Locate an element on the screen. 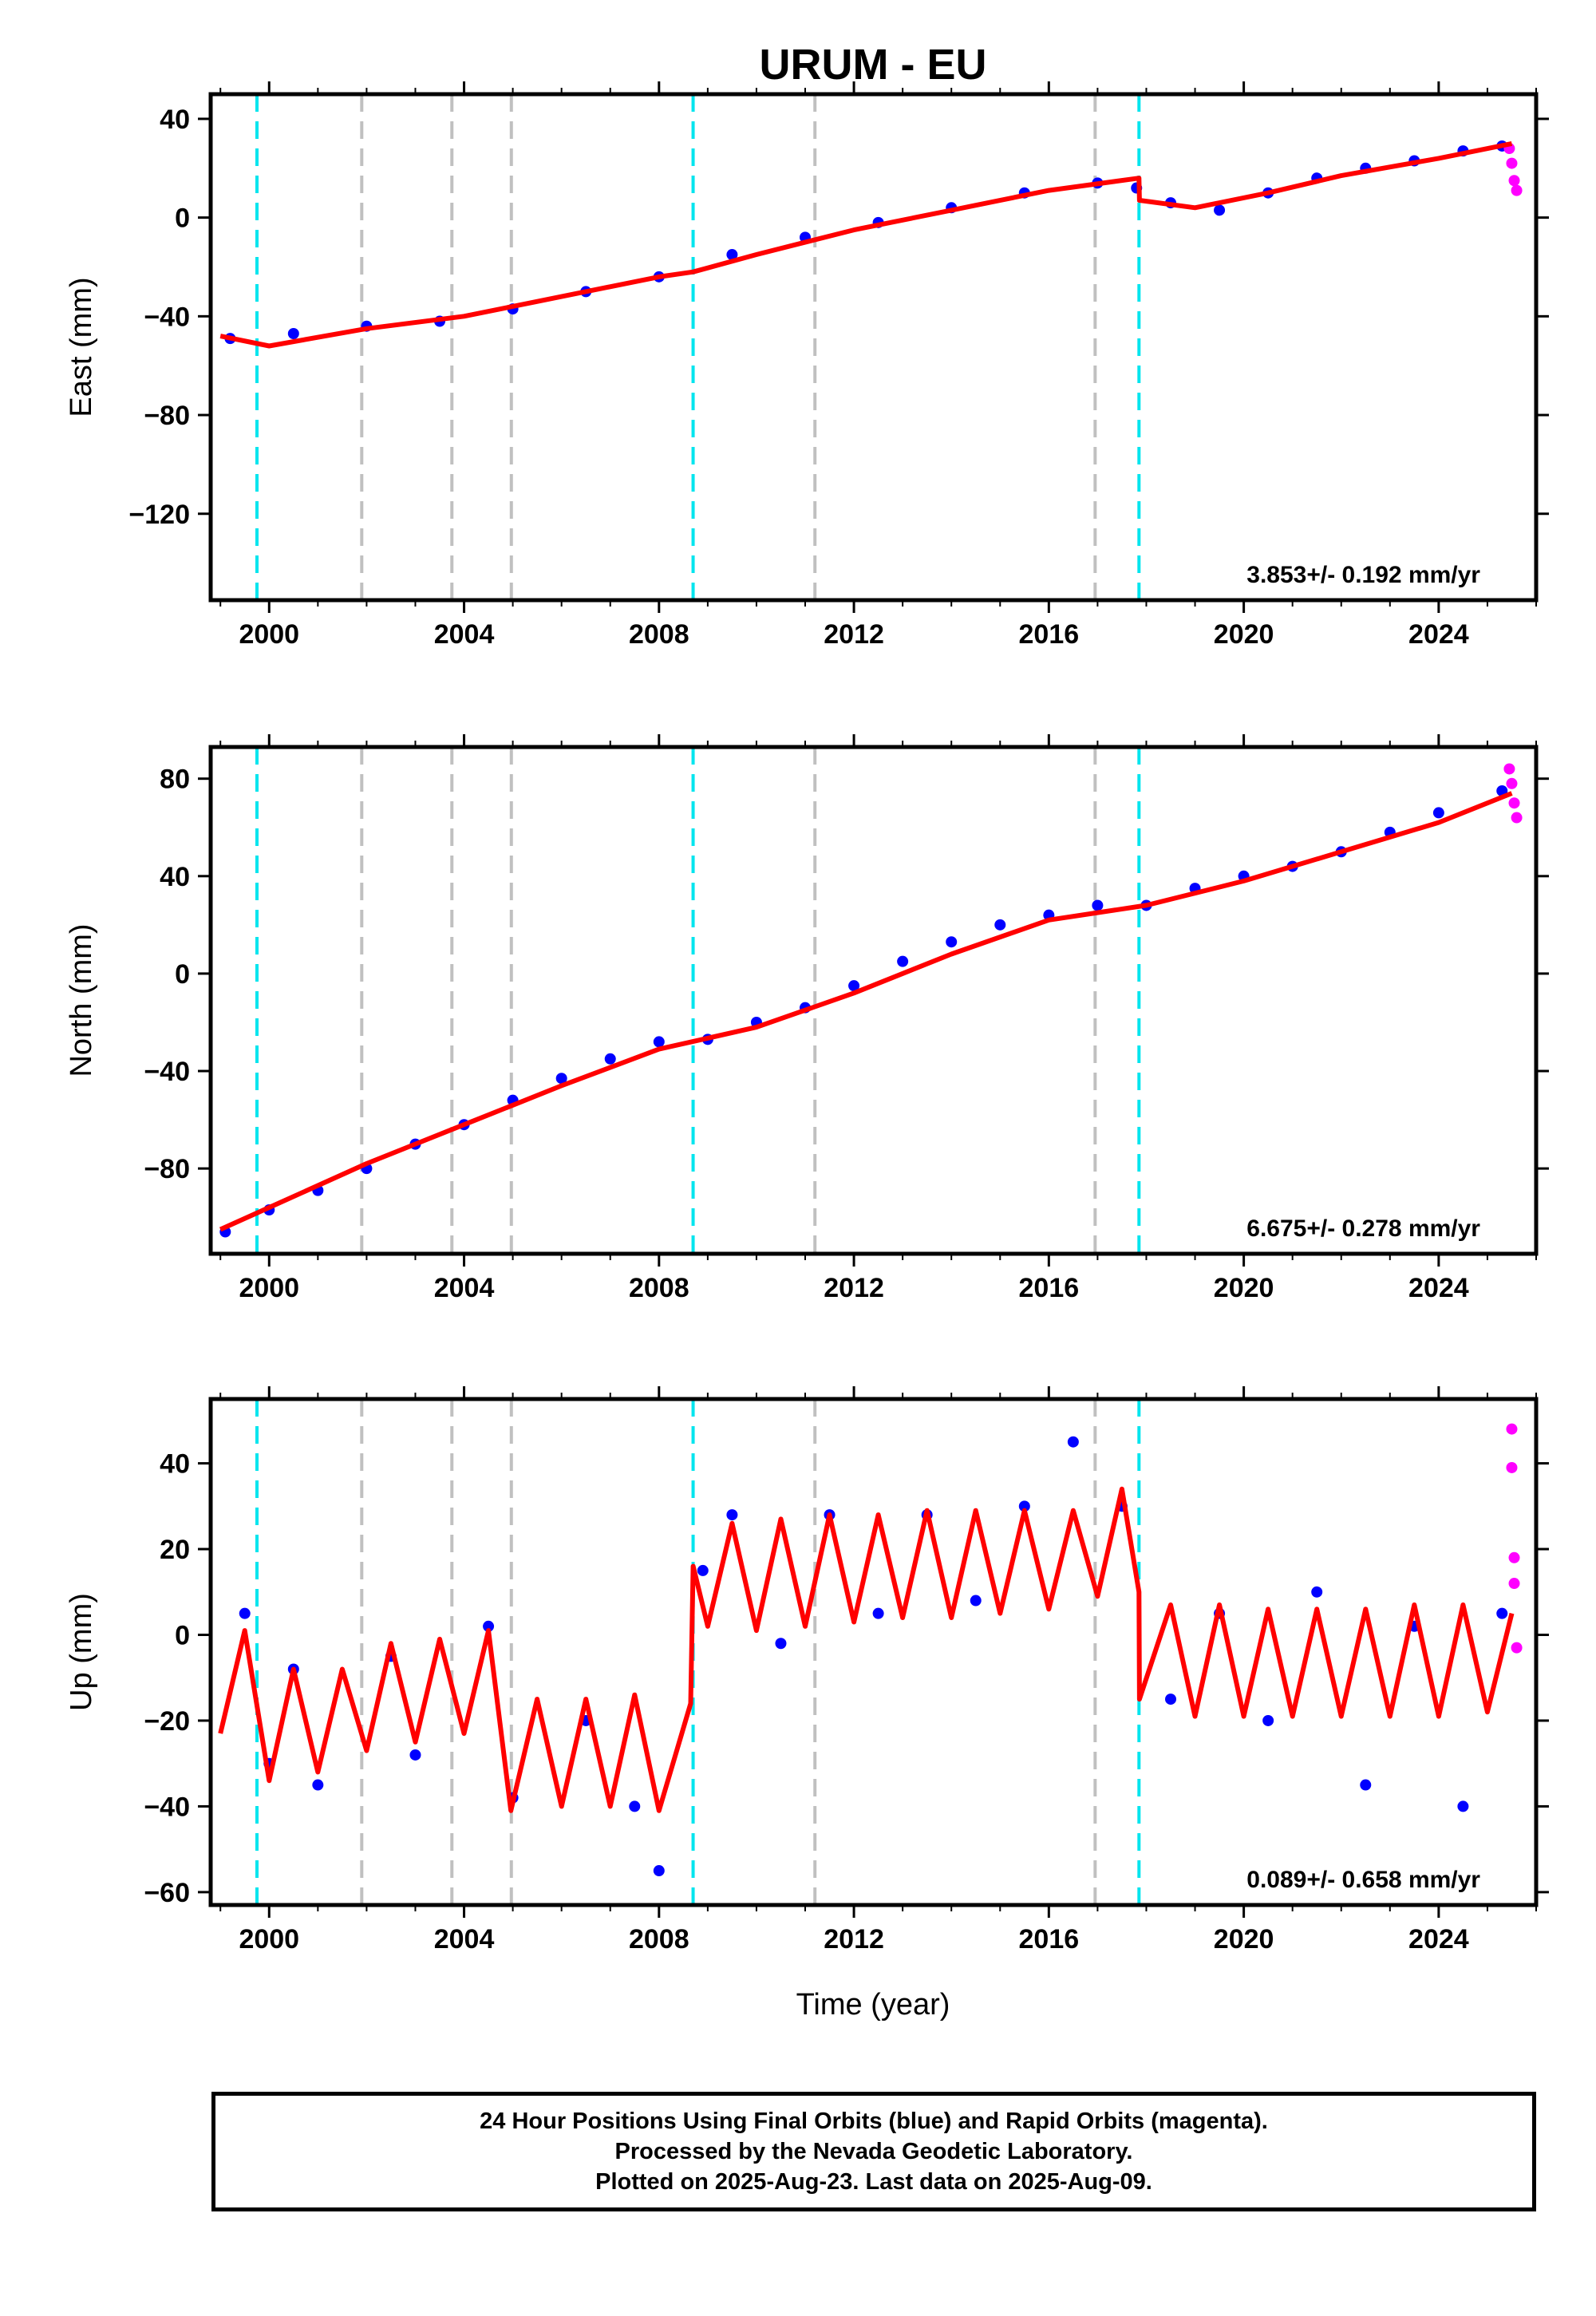  north-x-tick-label: 2008 is located at coordinates (659, 1288).